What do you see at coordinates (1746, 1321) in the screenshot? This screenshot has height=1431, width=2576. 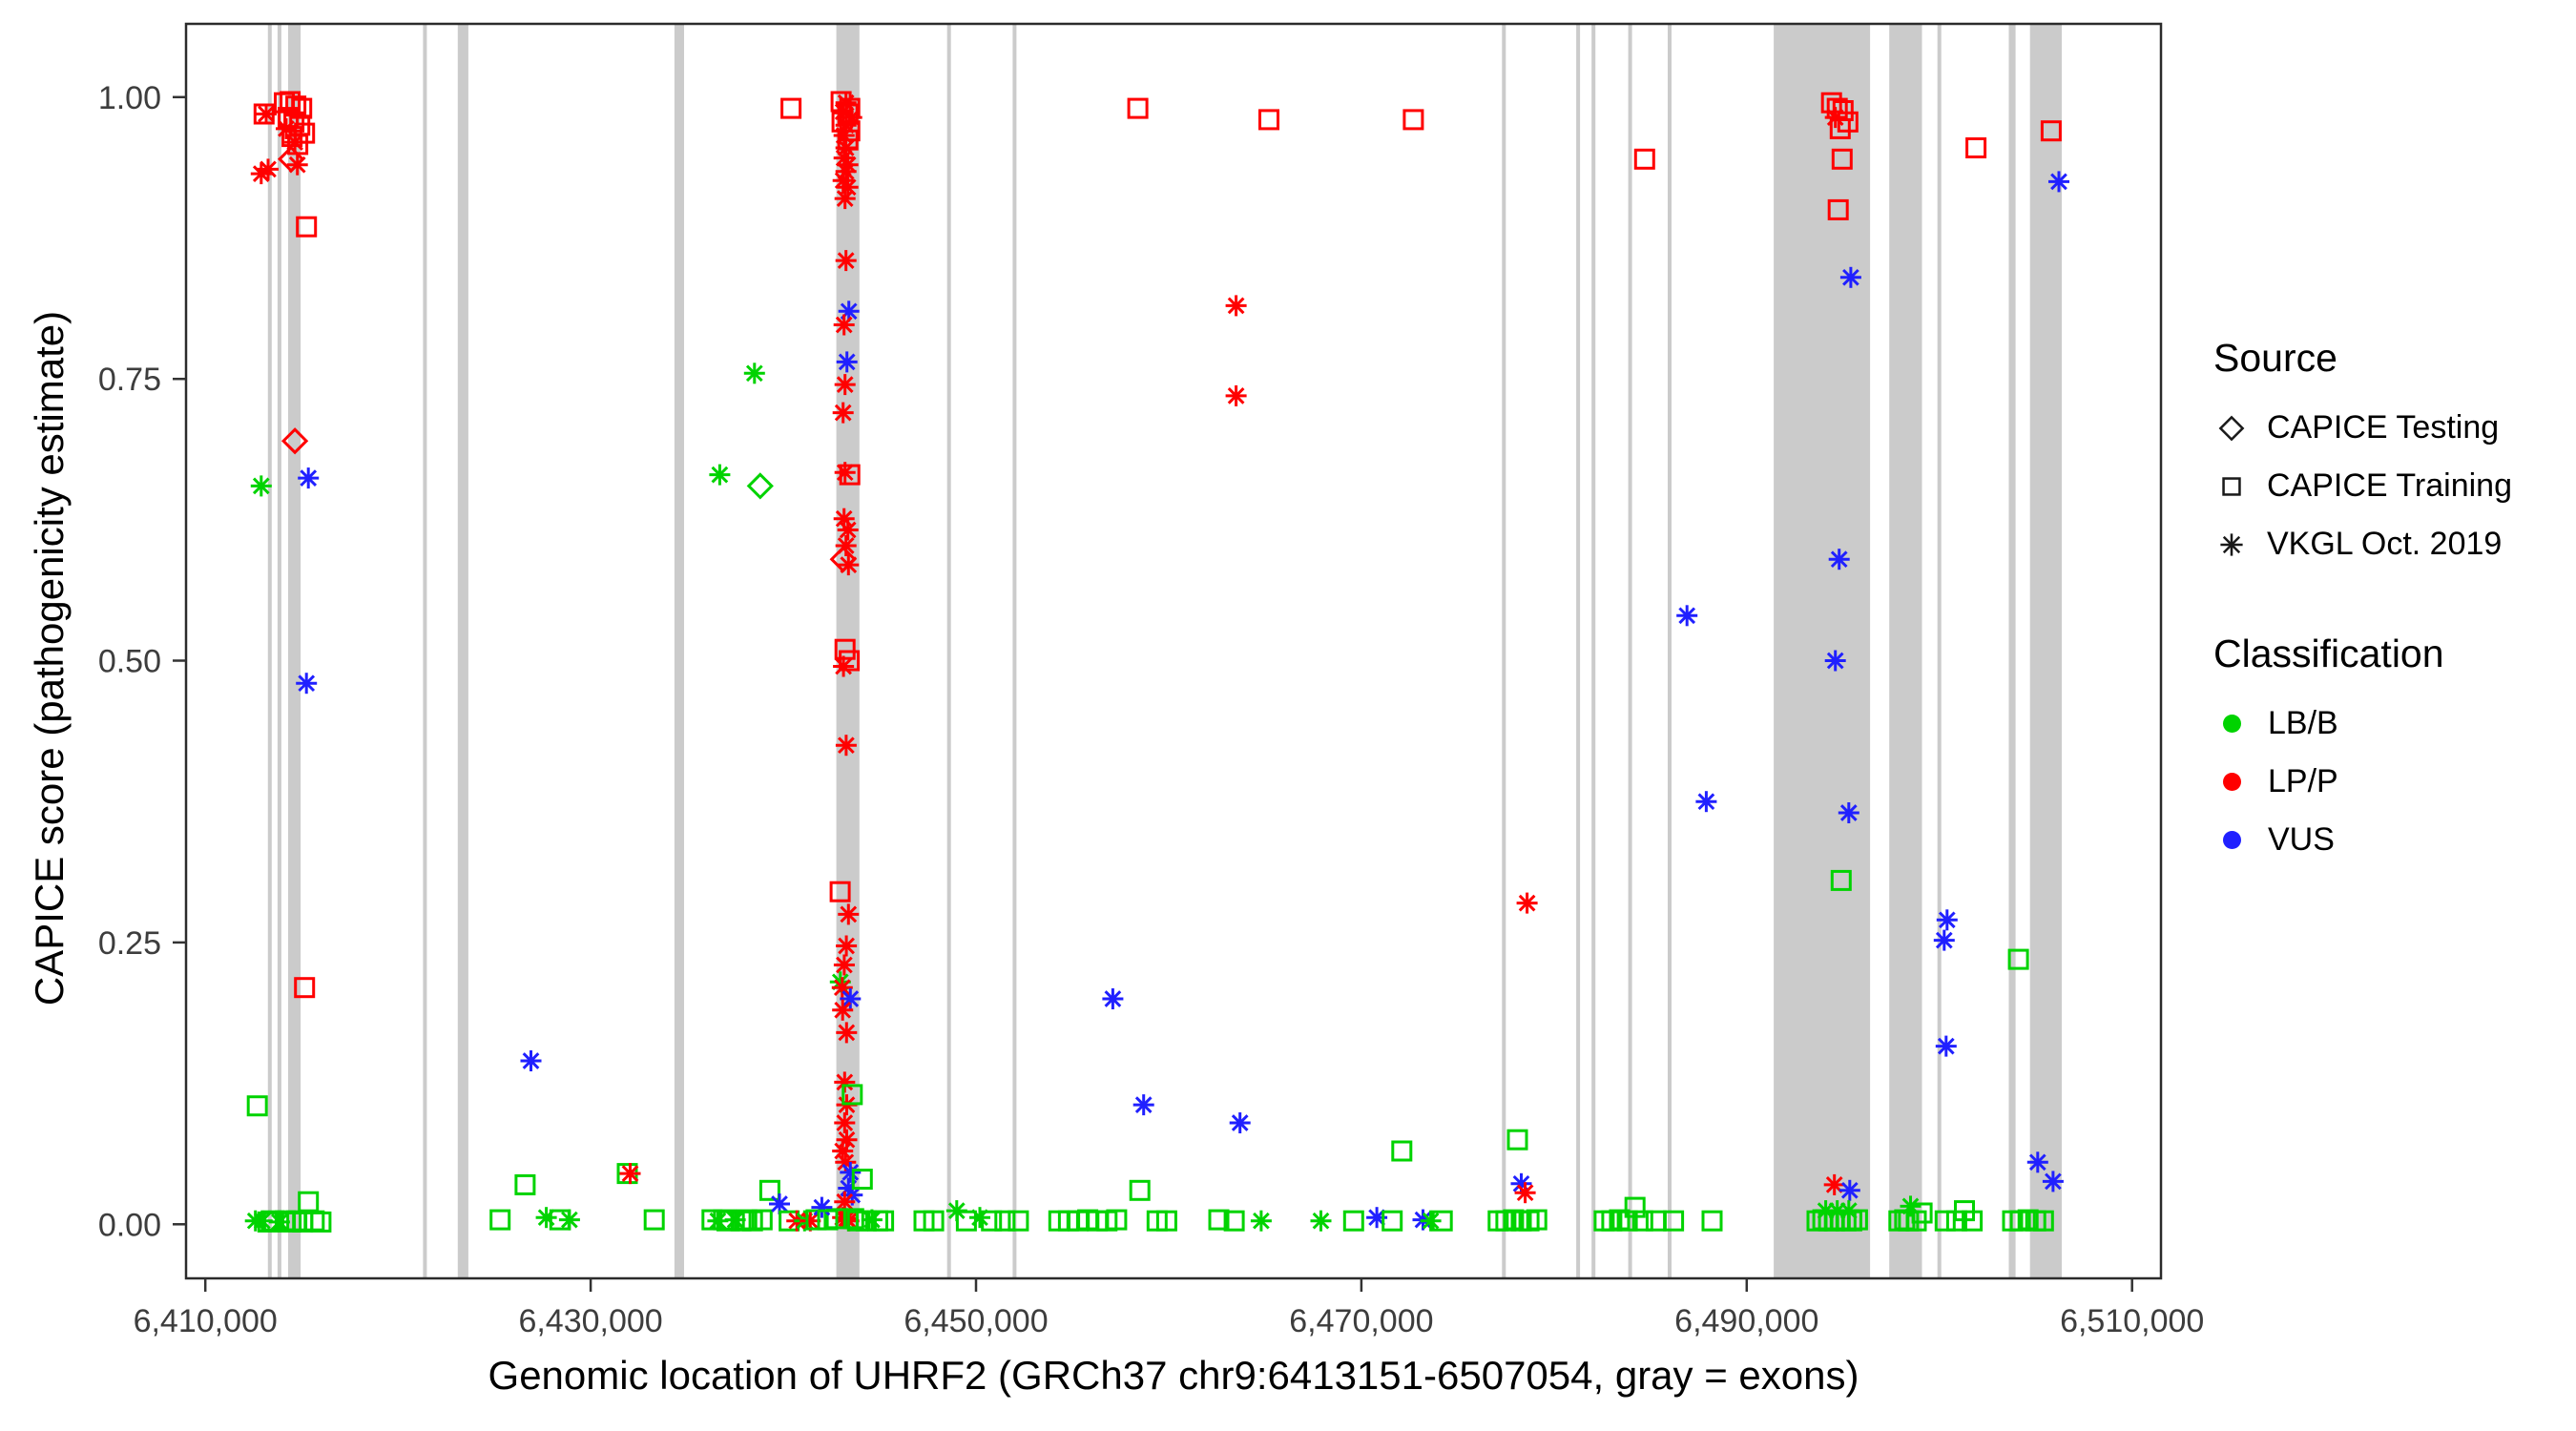 I see `x-tick-label: 6,490,000` at bounding box center [1746, 1321].